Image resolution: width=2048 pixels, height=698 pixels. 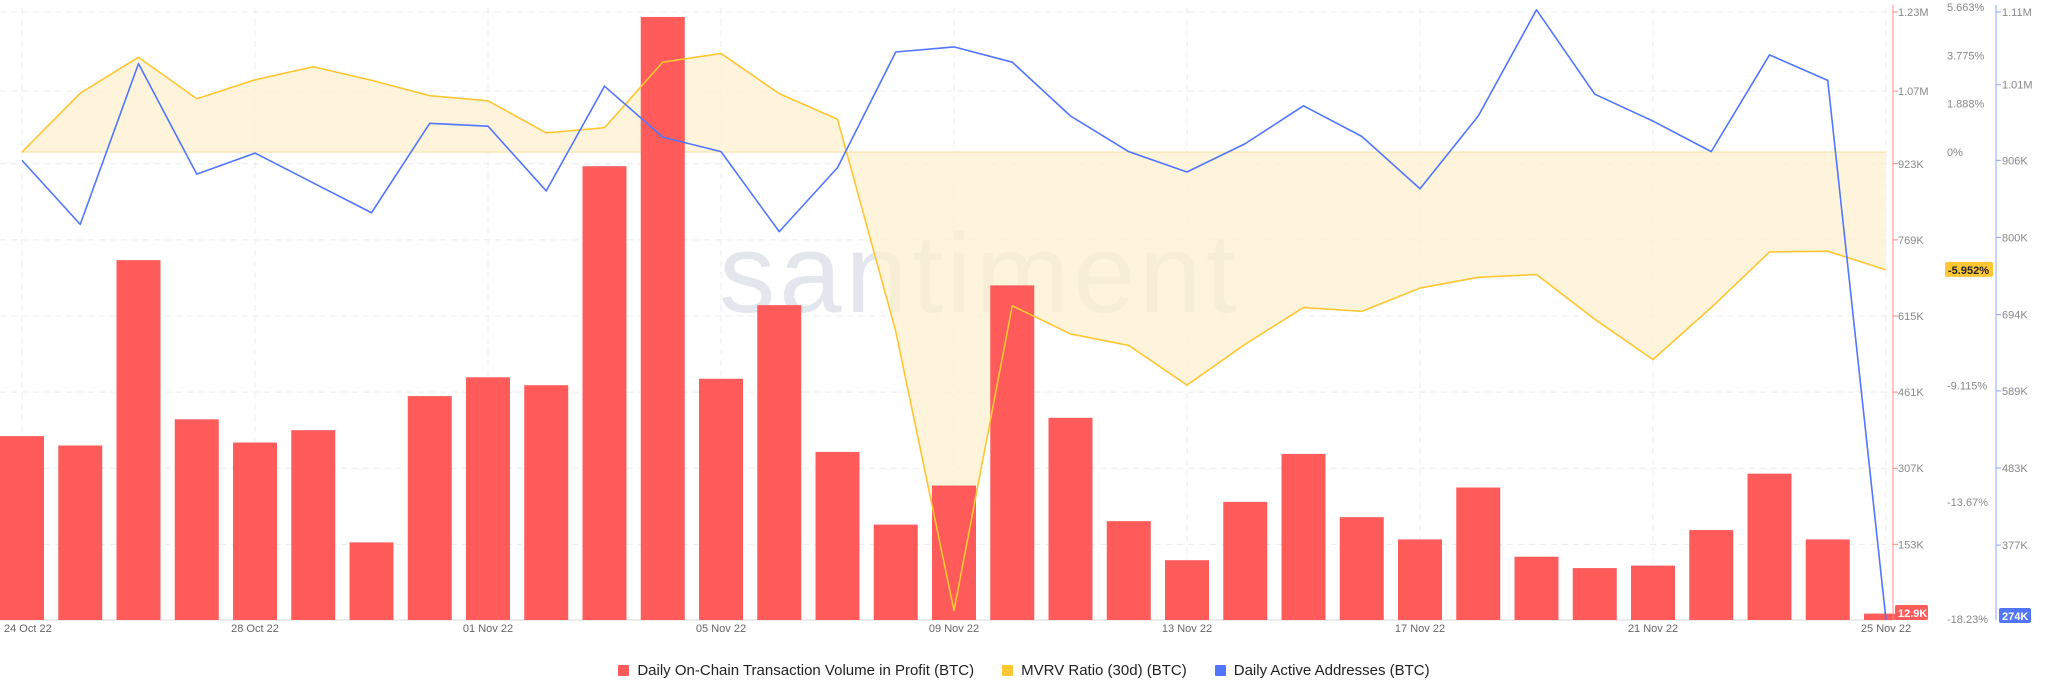 I want to click on x-tick-label-8: 25 Nov 22, so click(x=1886, y=629).